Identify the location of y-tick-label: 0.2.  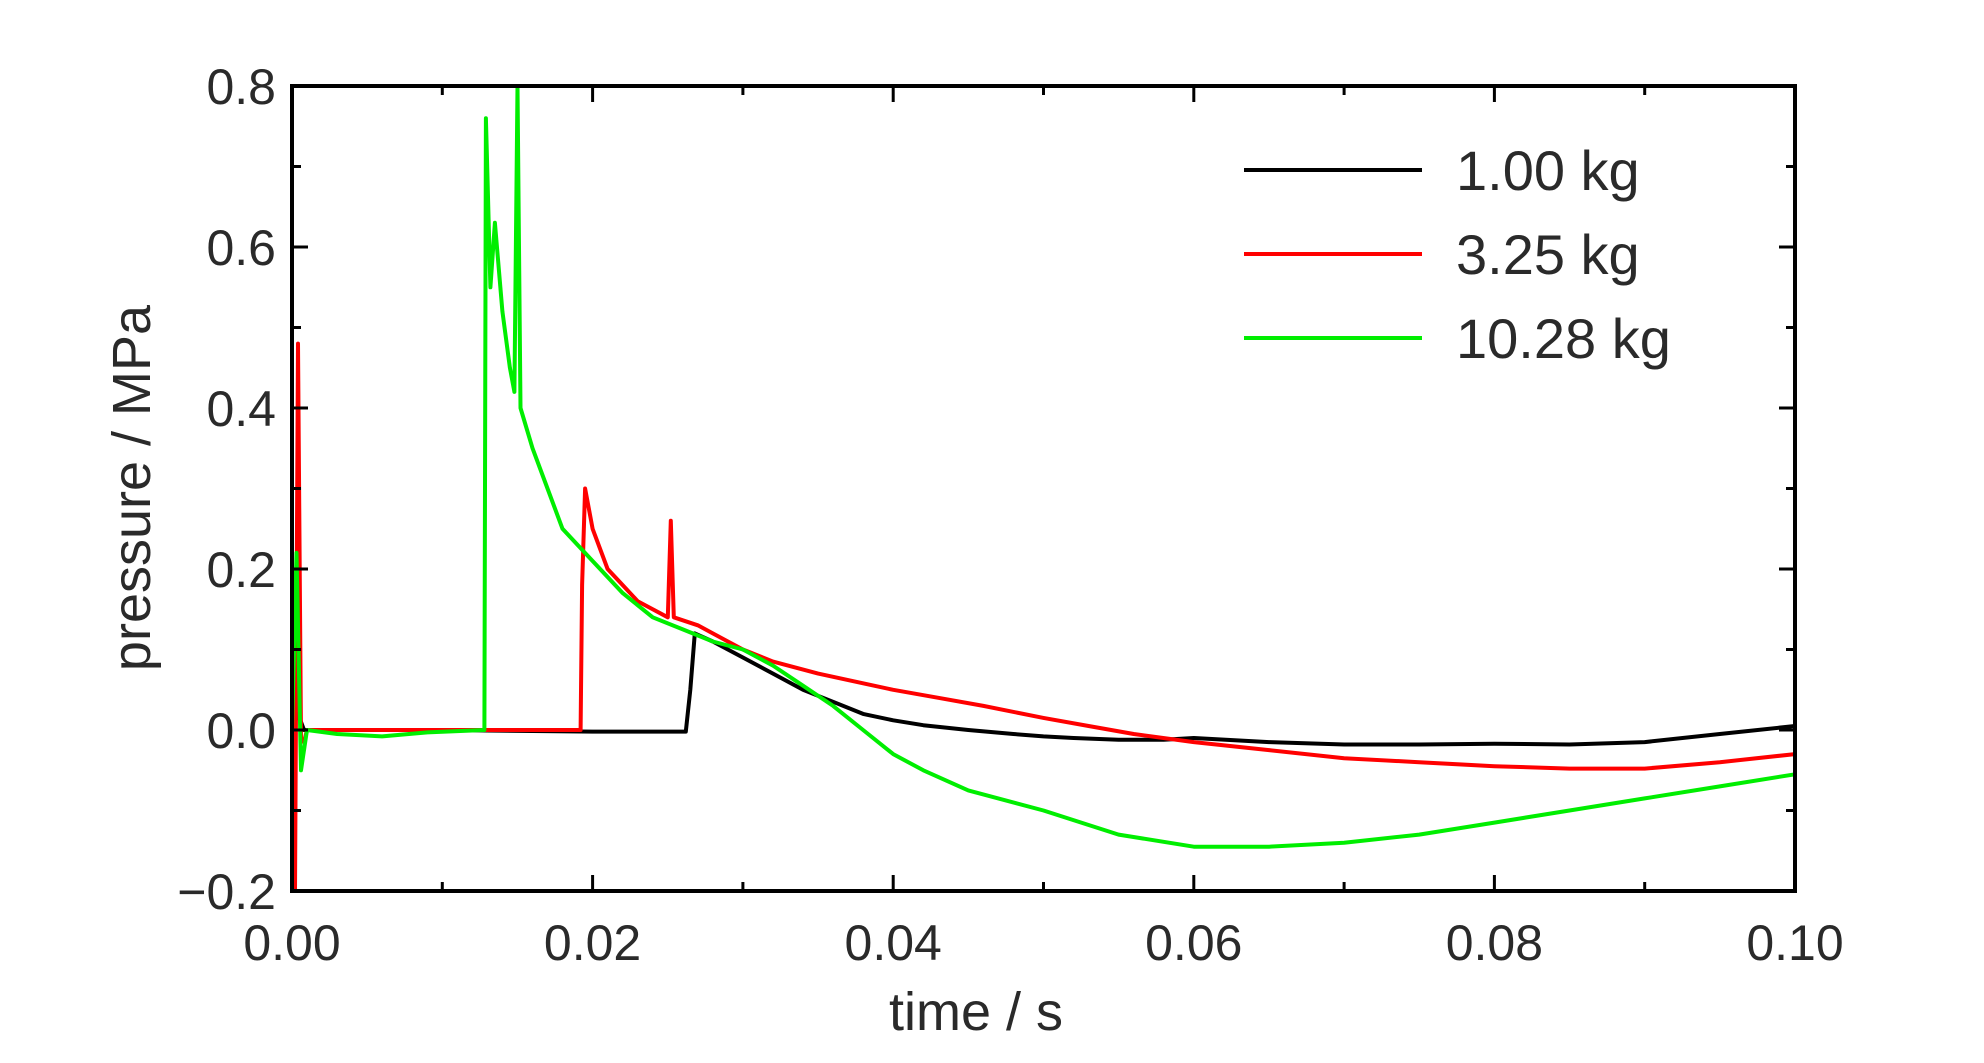
(241, 570).